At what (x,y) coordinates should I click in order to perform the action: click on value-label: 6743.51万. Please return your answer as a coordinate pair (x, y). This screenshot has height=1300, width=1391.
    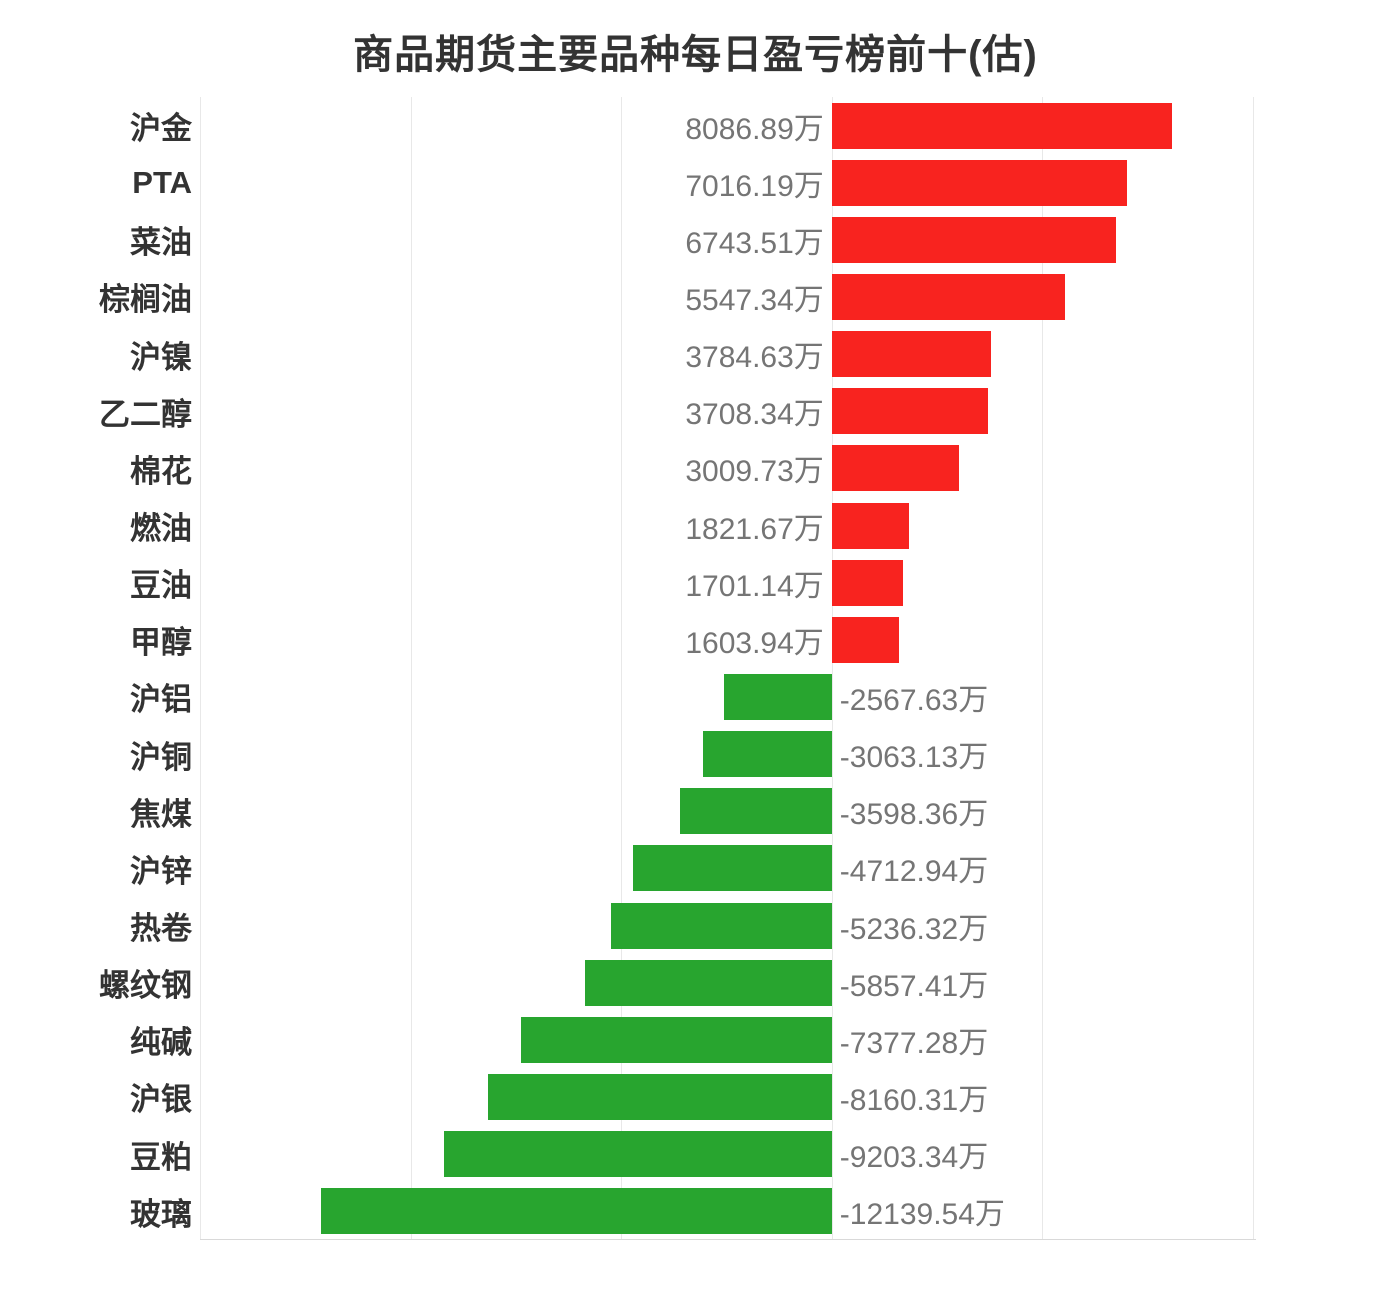
    Looking at the image, I should click on (754, 243).